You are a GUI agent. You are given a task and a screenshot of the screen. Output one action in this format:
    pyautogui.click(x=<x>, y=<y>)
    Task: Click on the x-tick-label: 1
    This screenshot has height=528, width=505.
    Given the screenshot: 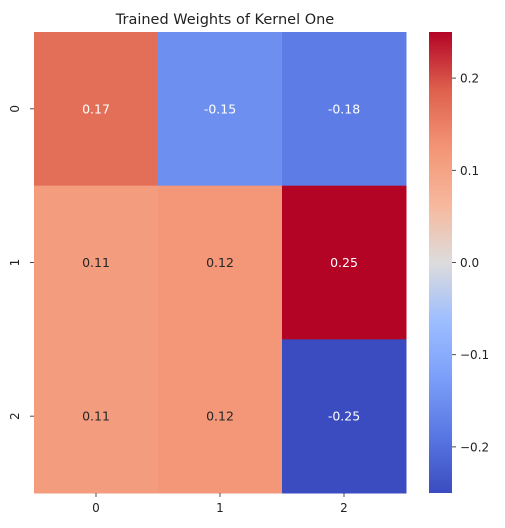 What is the action you would take?
    pyautogui.click(x=220, y=508)
    